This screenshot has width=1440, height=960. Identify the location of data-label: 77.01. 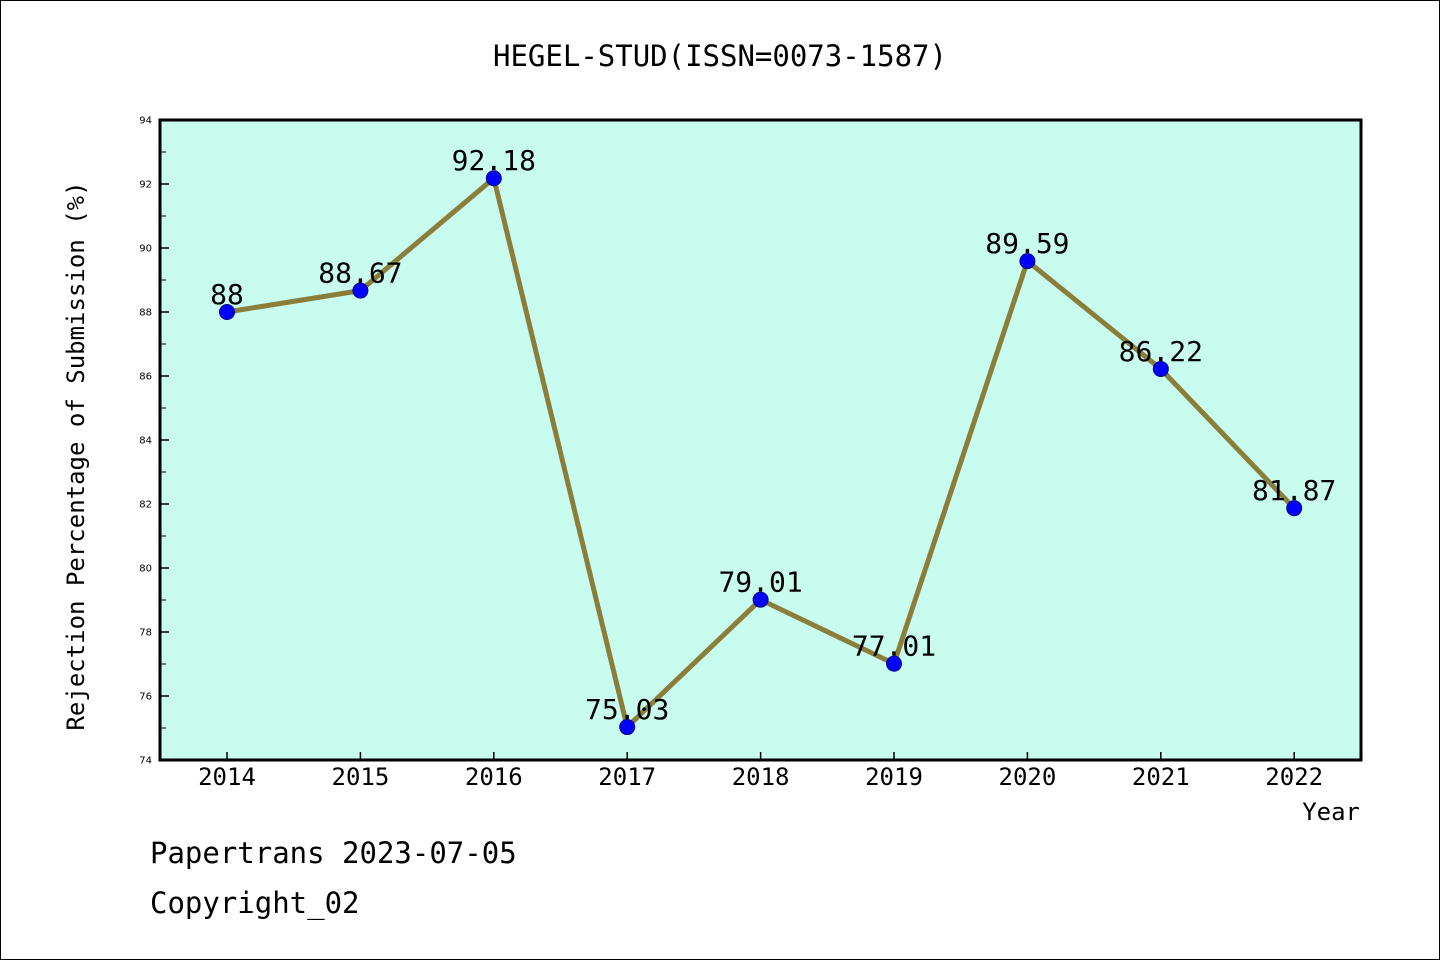
(894, 646).